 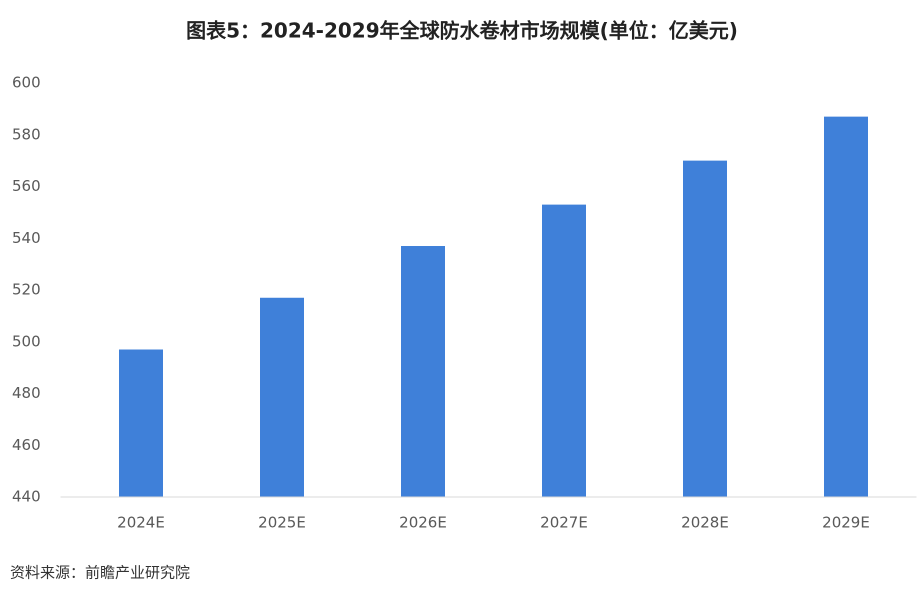 What do you see at coordinates (846, 523) in the screenshot?
I see `x-tick-label: 2029E` at bounding box center [846, 523].